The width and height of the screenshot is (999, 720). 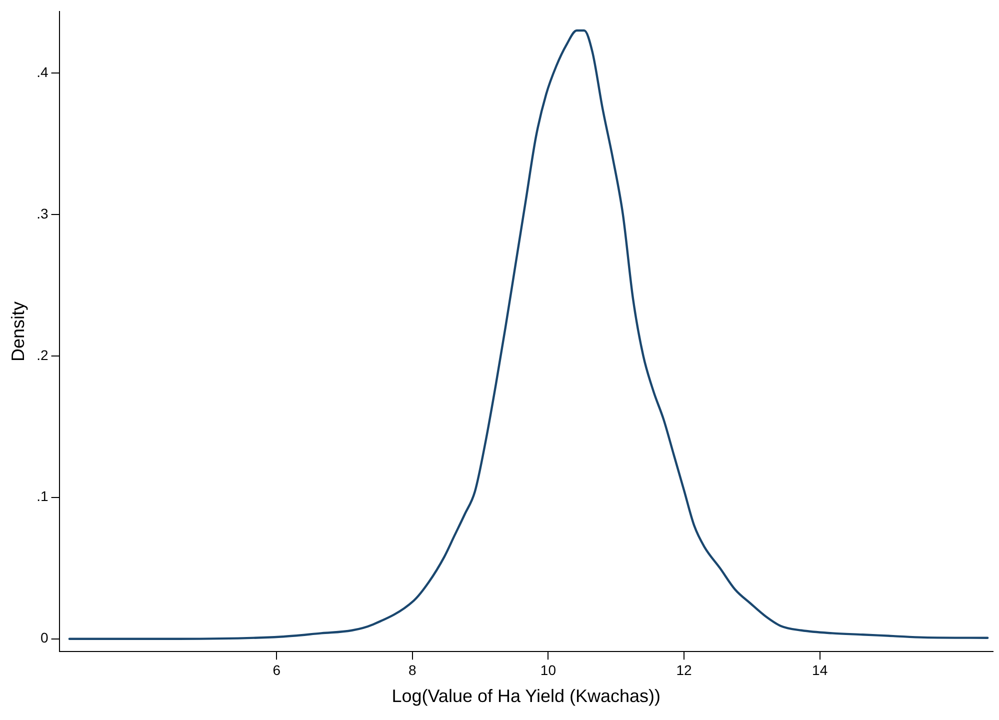 I want to click on x-axis-title: Log(Value of Ha Yield (Kwachas)), so click(x=526, y=696).